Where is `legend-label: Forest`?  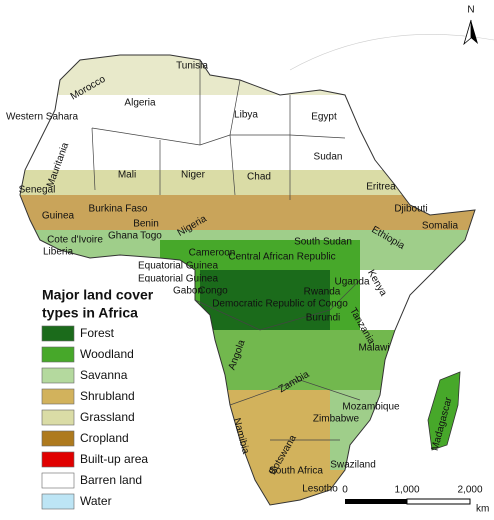 legend-label: Forest is located at coordinates (97, 333).